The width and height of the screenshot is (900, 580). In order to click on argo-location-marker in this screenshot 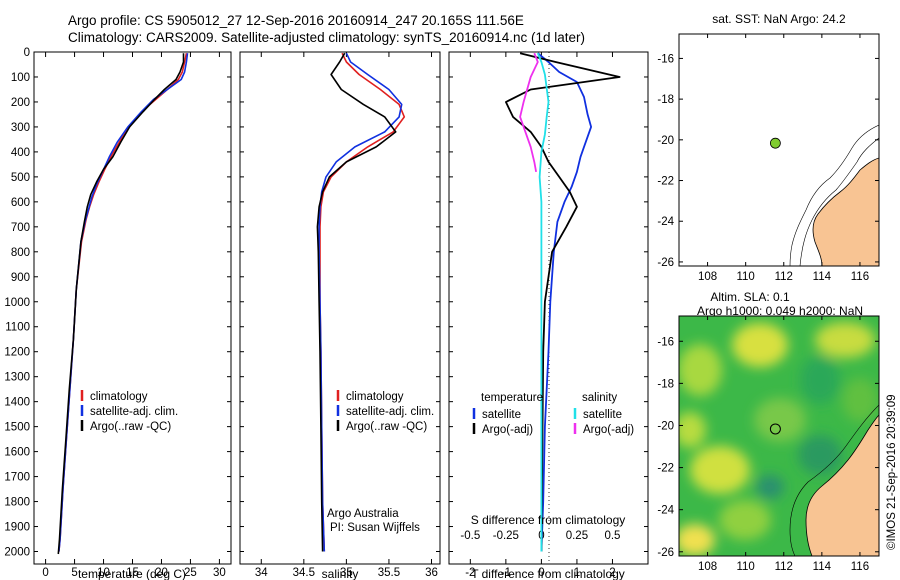, I will do `click(775, 143)`.